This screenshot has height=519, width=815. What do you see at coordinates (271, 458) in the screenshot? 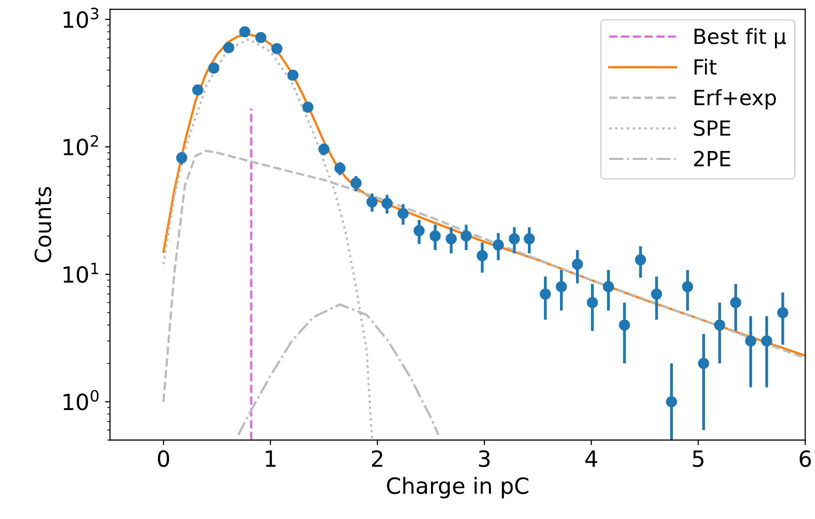
I see `x-tick-label: 1` at bounding box center [271, 458].